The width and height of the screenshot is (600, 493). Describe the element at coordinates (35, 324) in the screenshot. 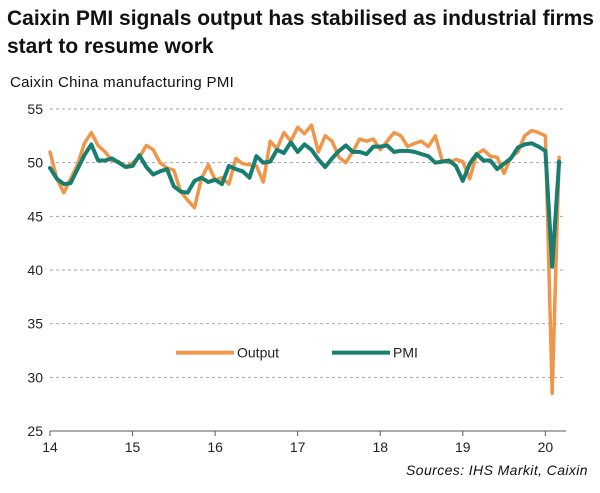

I see `y-tick-label-35: 35` at that location.